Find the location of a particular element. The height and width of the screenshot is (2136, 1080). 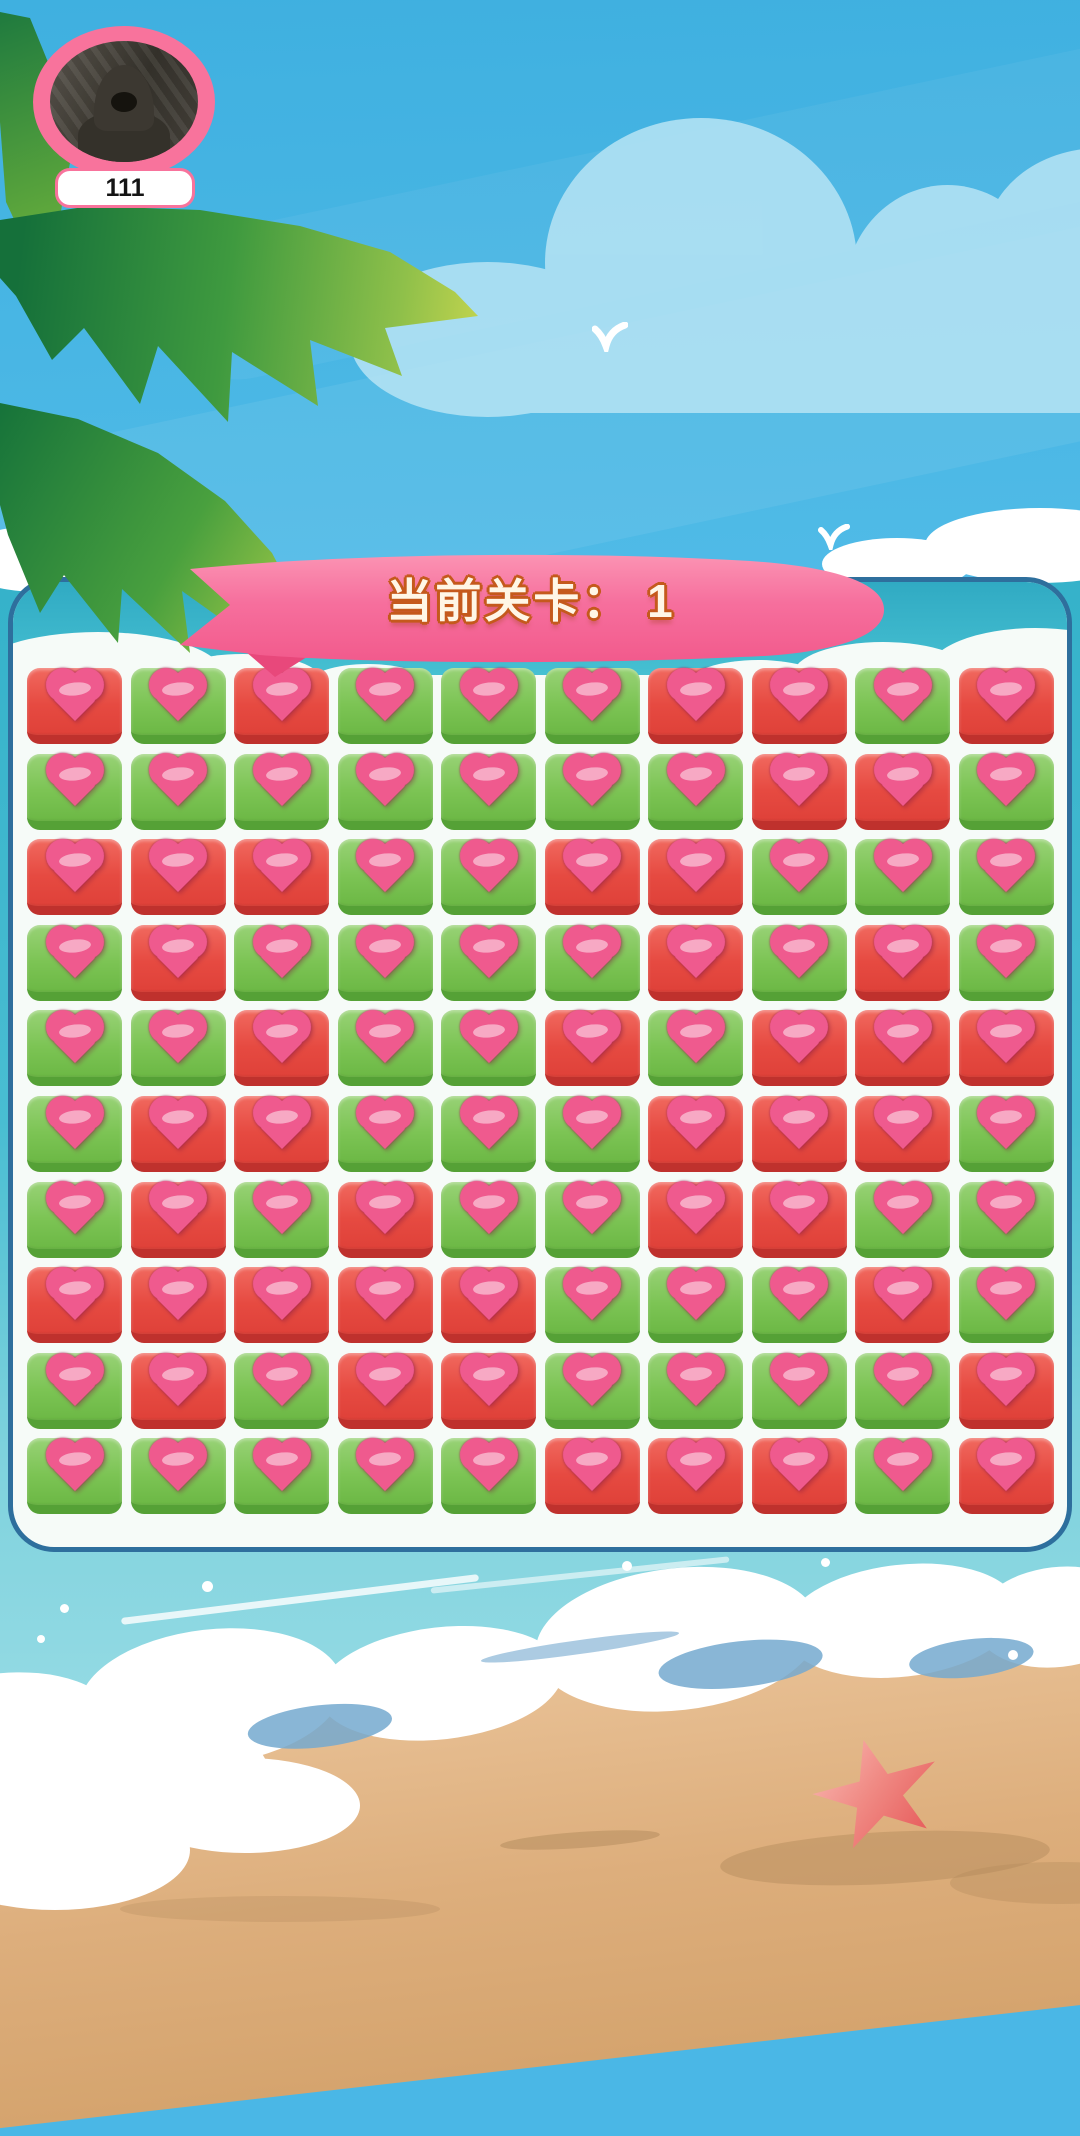

tile-r9-c2 is located at coordinates (178, 1390).